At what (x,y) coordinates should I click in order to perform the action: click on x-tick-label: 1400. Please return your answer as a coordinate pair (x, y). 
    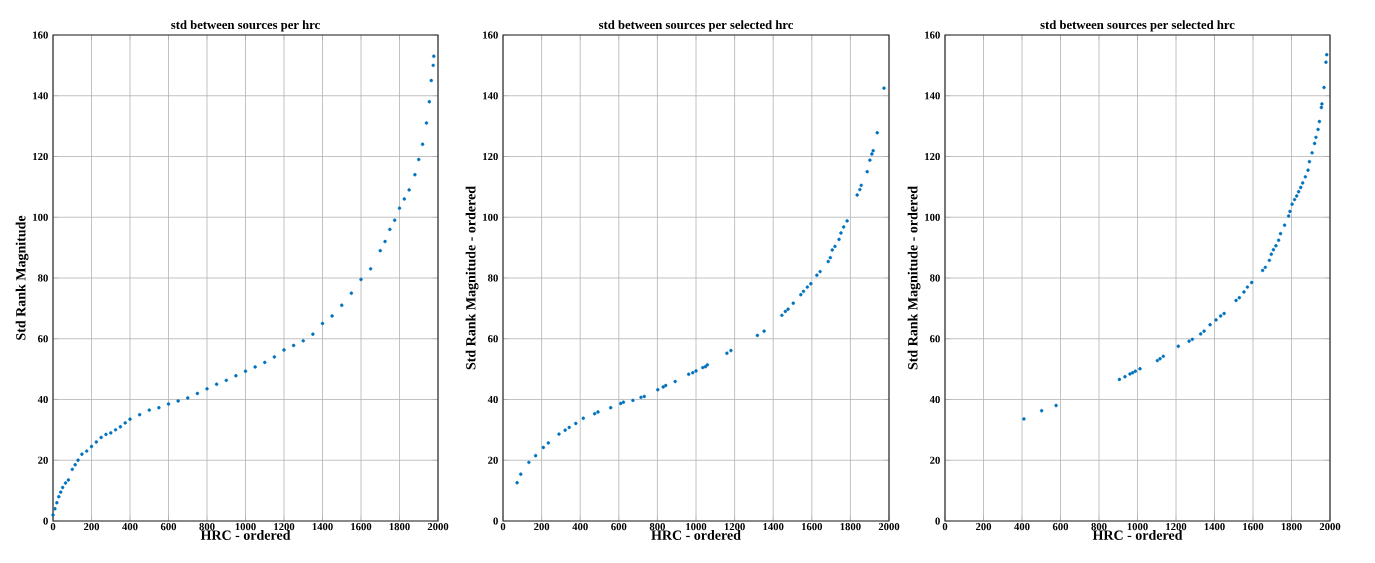
    Looking at the image, I should click on (322, 527).